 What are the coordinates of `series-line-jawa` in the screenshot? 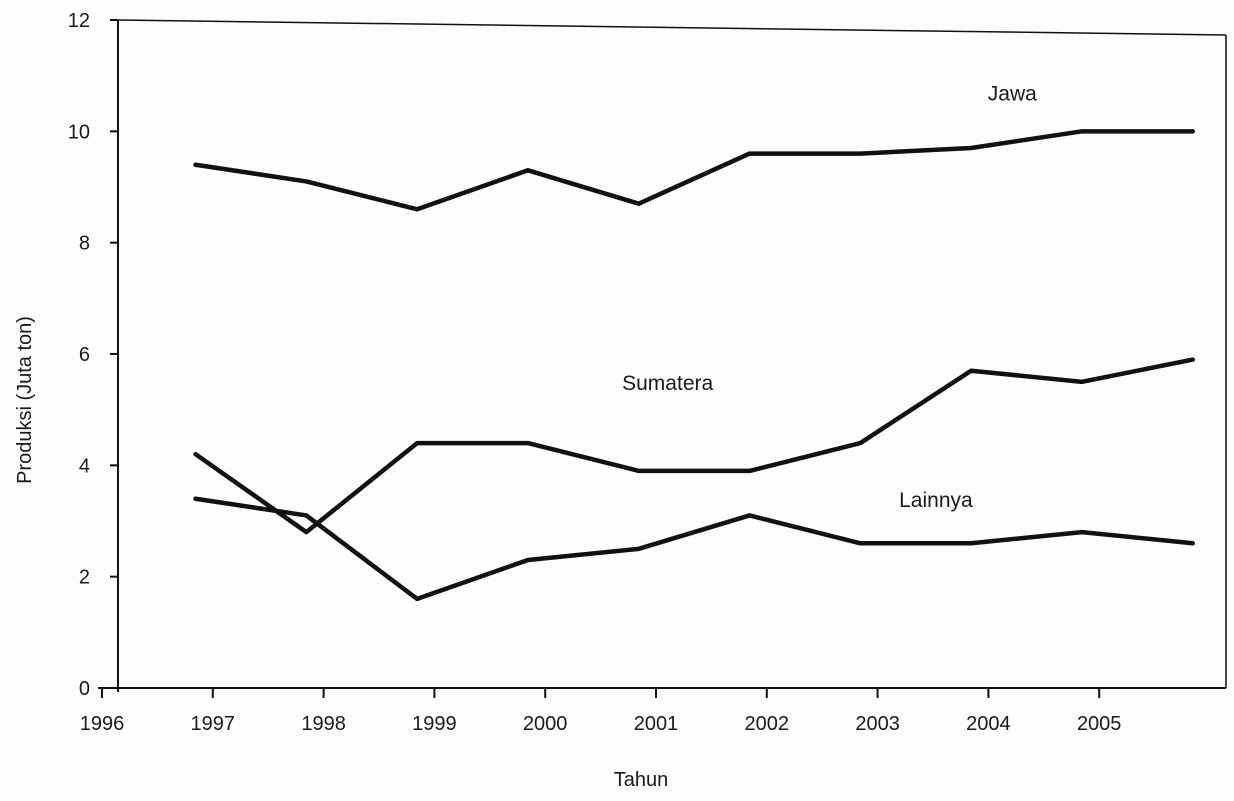 It's located at (694, 170).